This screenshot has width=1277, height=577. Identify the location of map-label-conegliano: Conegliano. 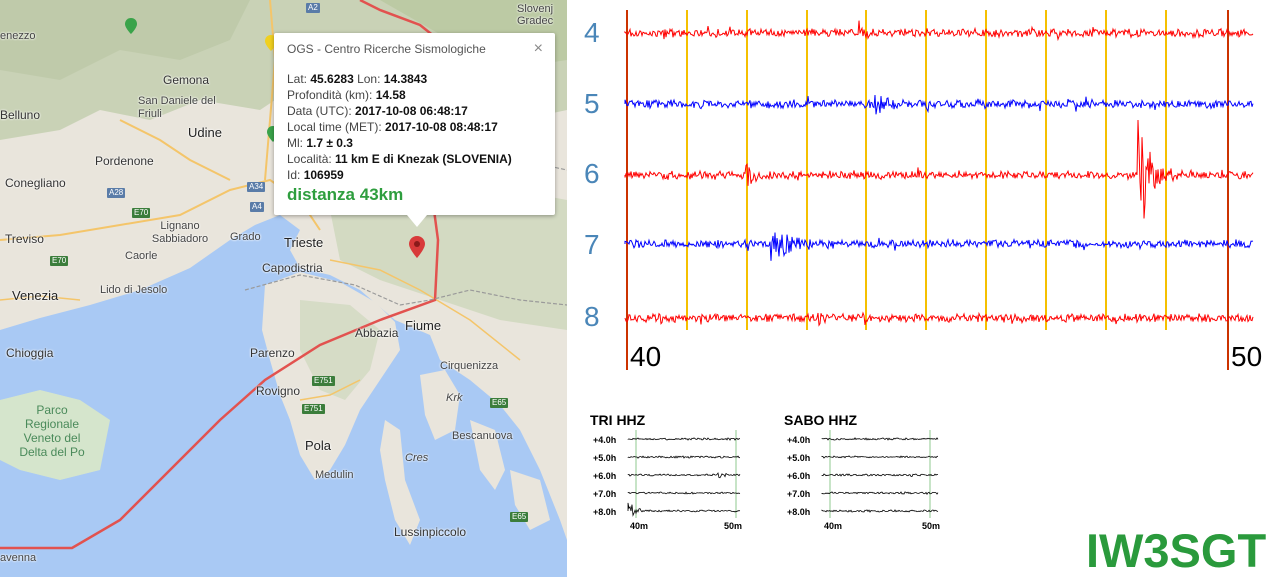
(35, 183).